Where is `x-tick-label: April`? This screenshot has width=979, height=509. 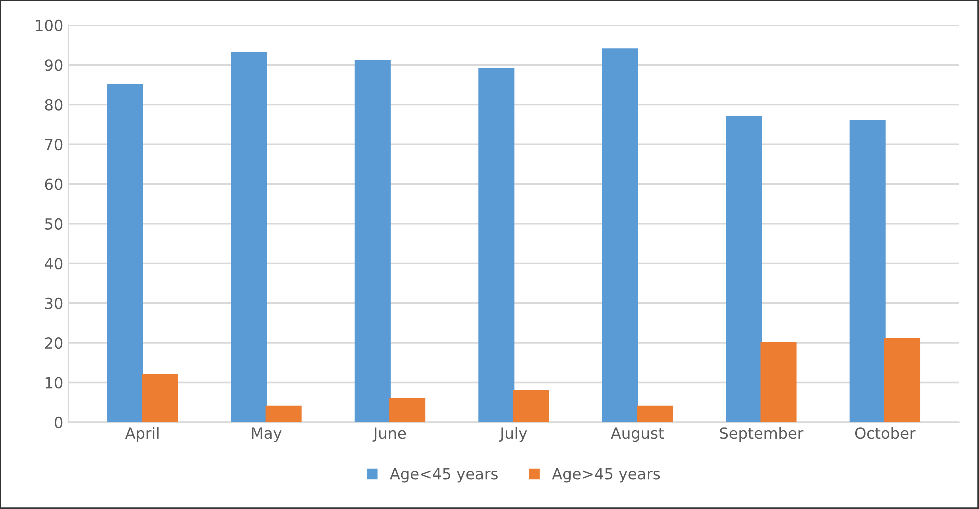 x-tick-label: April is located at coordinates (142, 434).